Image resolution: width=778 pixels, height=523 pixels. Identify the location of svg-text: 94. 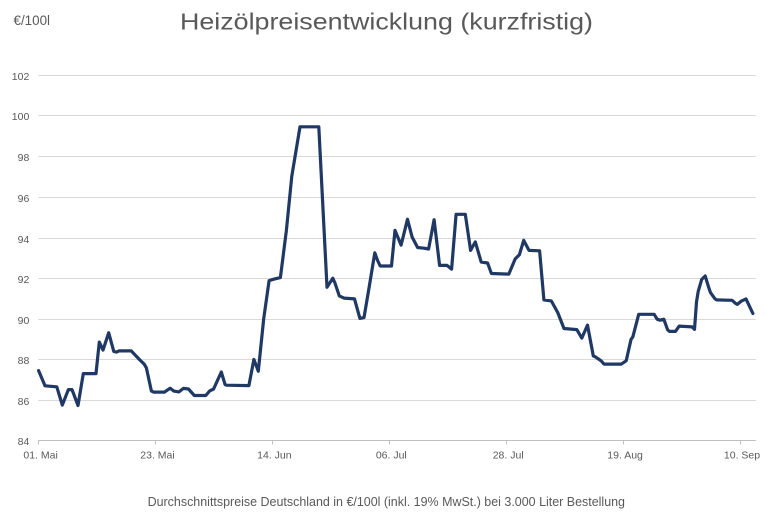
(24, 240).